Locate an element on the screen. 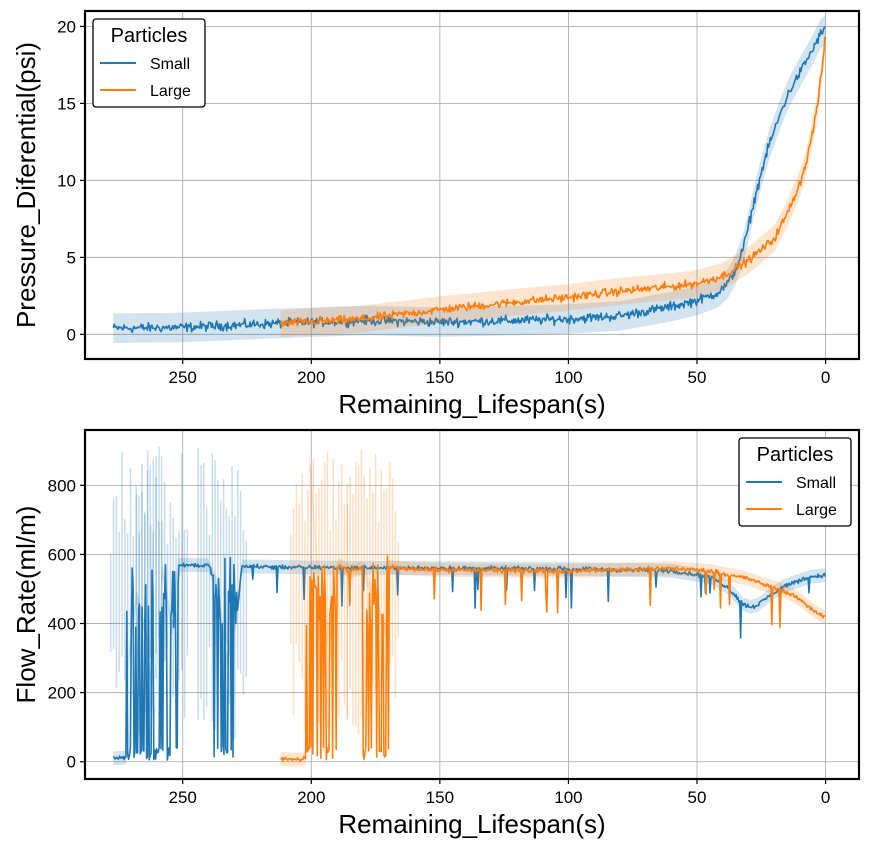 This screenshot has height=849, width=869. y-tick-label: 600 is located at coordinates (62, 554).